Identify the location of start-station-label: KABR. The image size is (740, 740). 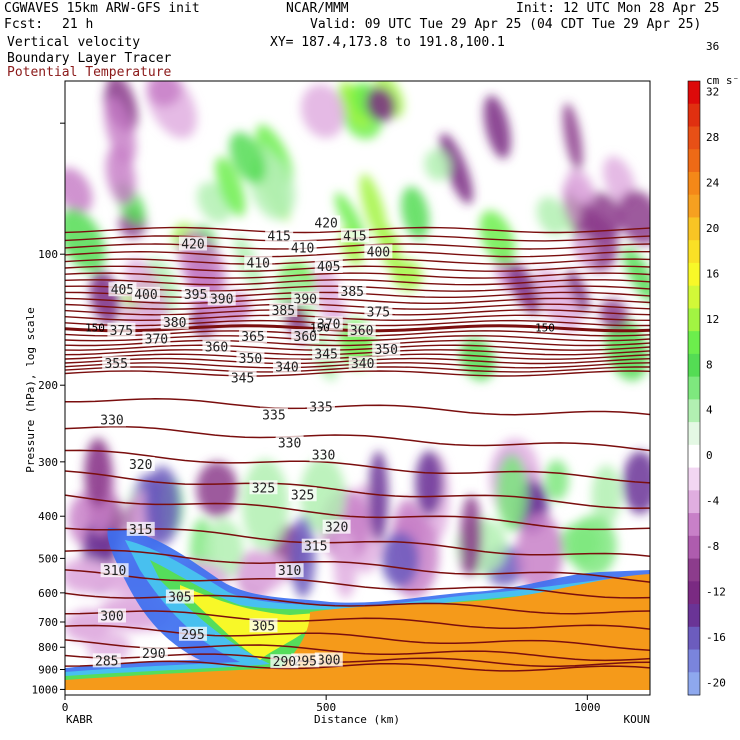
(79, 719).